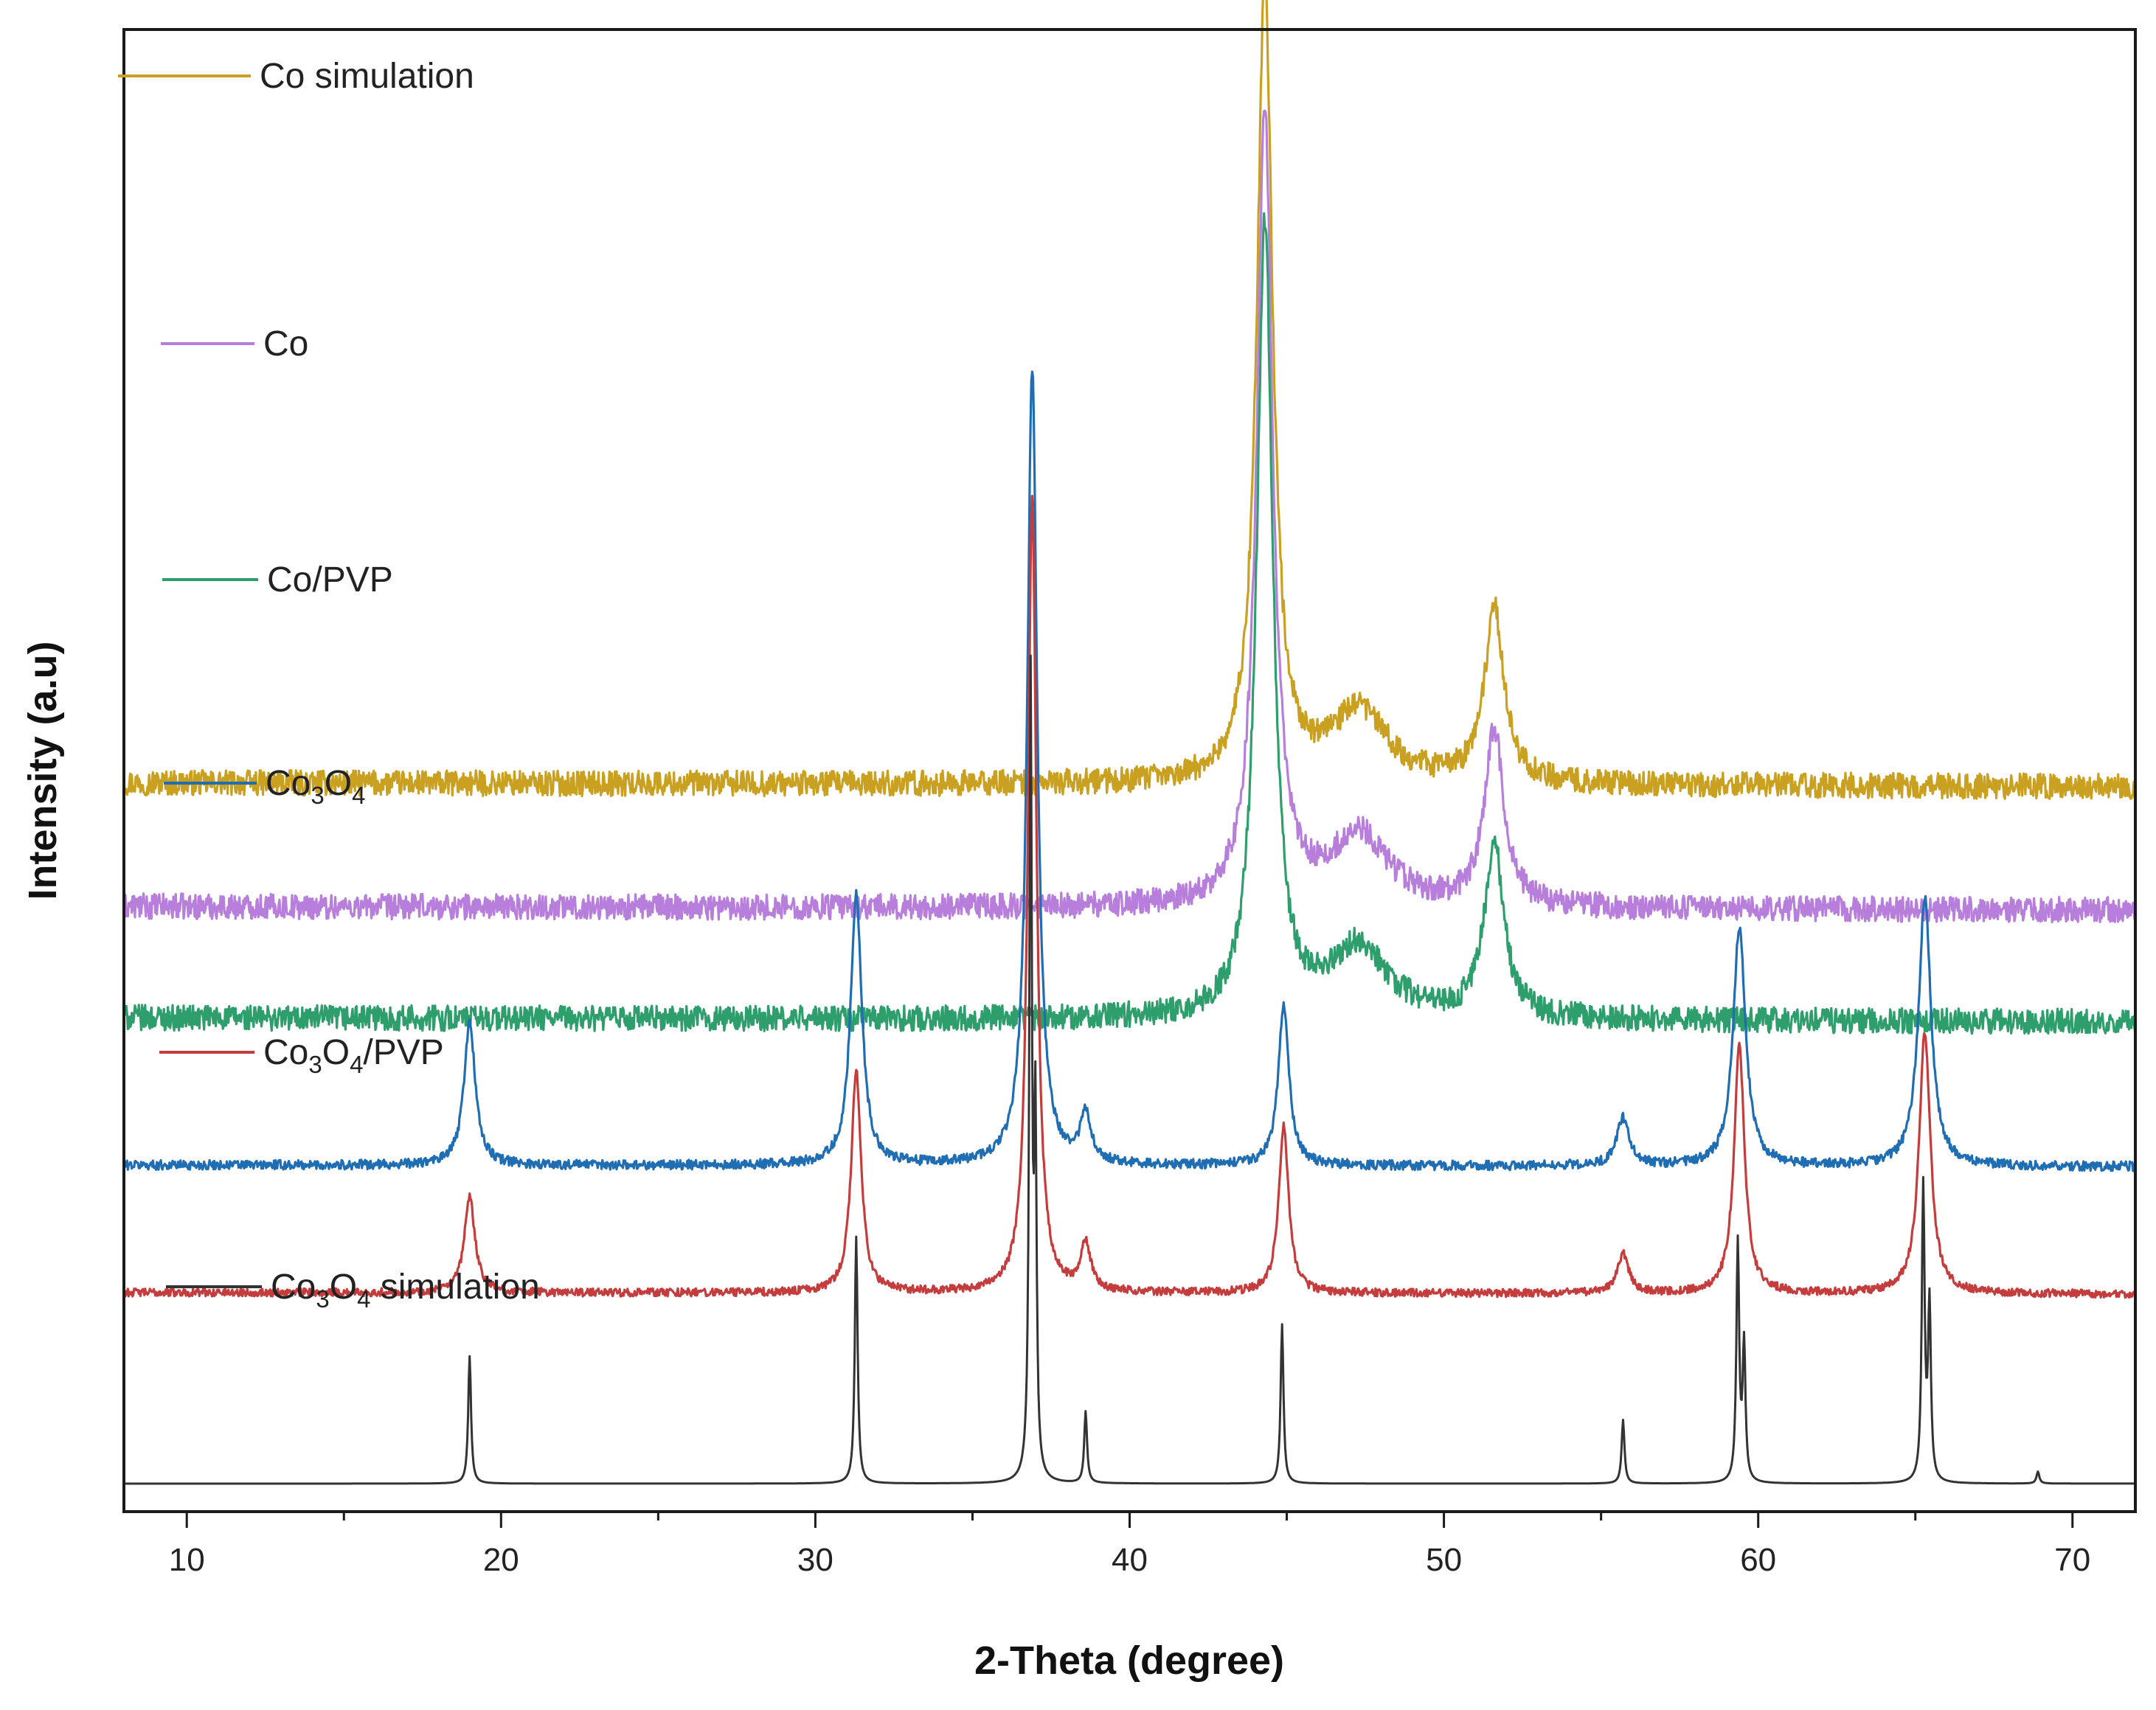  What do you see at coordinates (1444, 1560) in the screenshot?
I see `x-tick-label-50: 50` at bounding box center [1444, 1560].